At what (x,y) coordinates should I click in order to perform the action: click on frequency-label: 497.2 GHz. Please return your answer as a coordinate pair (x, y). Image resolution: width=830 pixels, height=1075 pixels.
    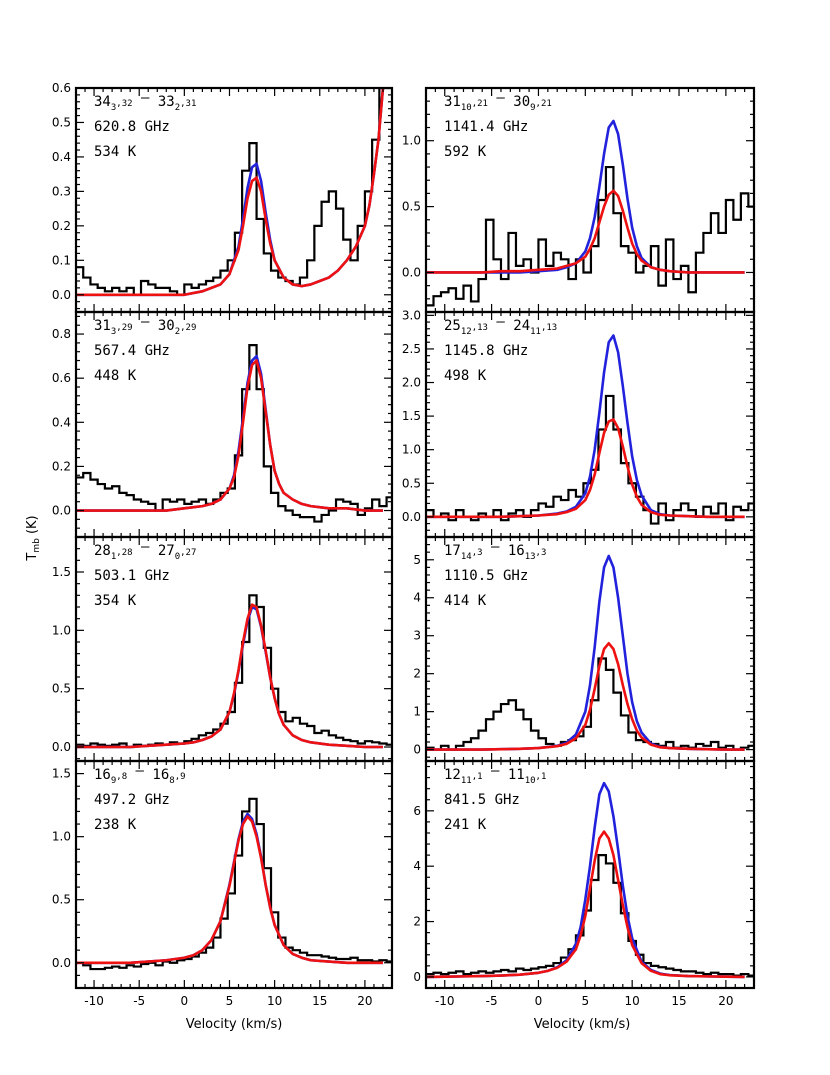
    Looking at the image, I should click on (132, 800).